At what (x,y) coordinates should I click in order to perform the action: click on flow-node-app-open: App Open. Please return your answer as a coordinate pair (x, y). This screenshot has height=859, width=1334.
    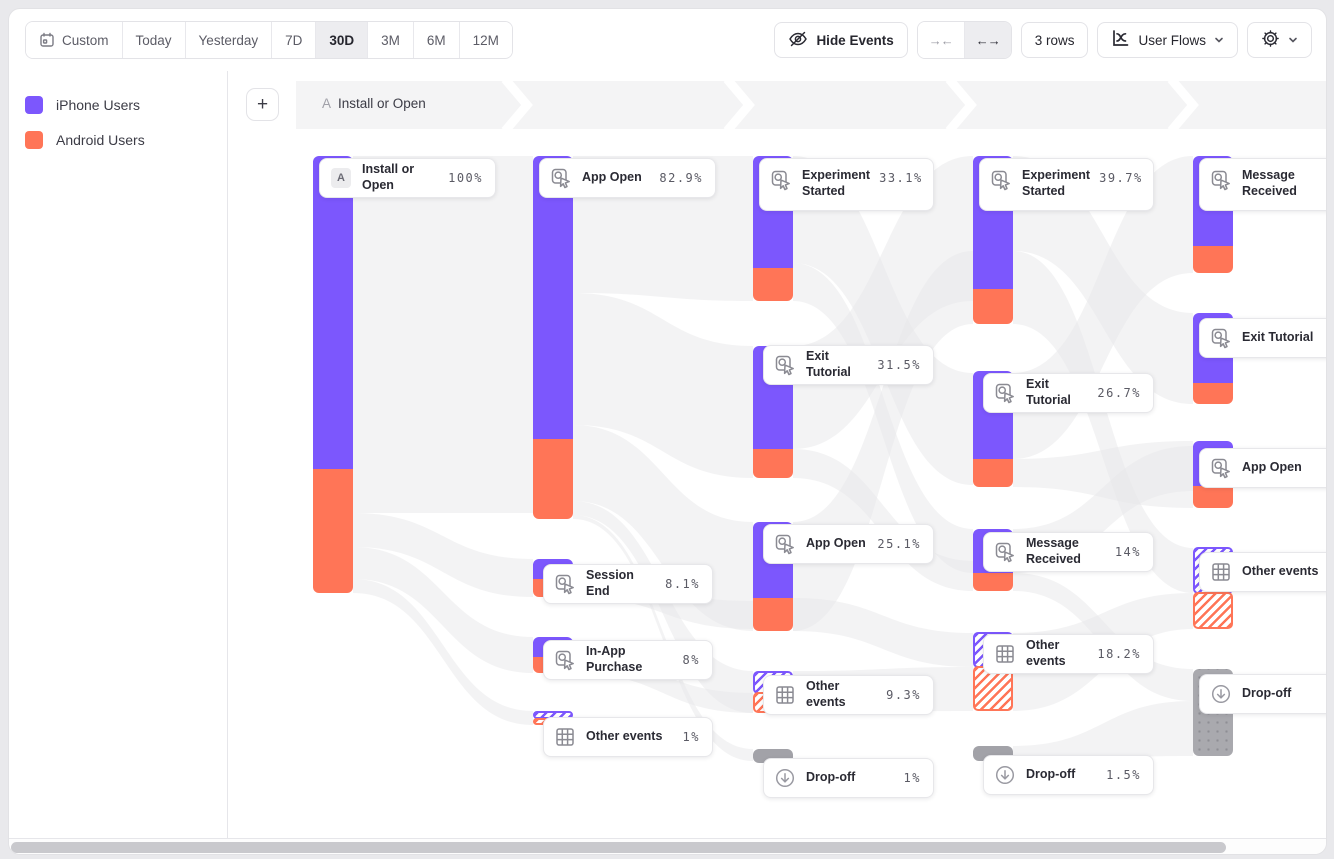
    Looking at the image, I should click on (1262, 468).